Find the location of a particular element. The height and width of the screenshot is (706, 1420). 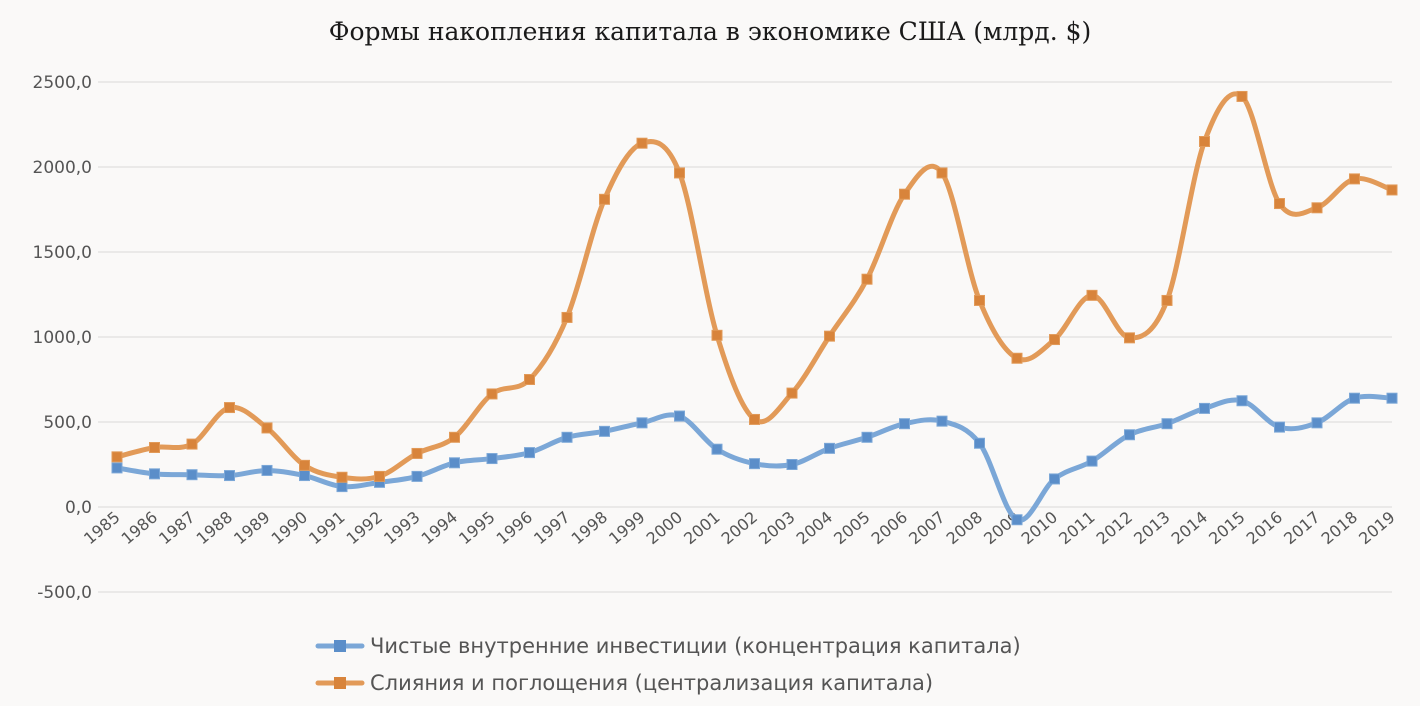

x-tick-label: 1989 is located at coordinates (251, 528).